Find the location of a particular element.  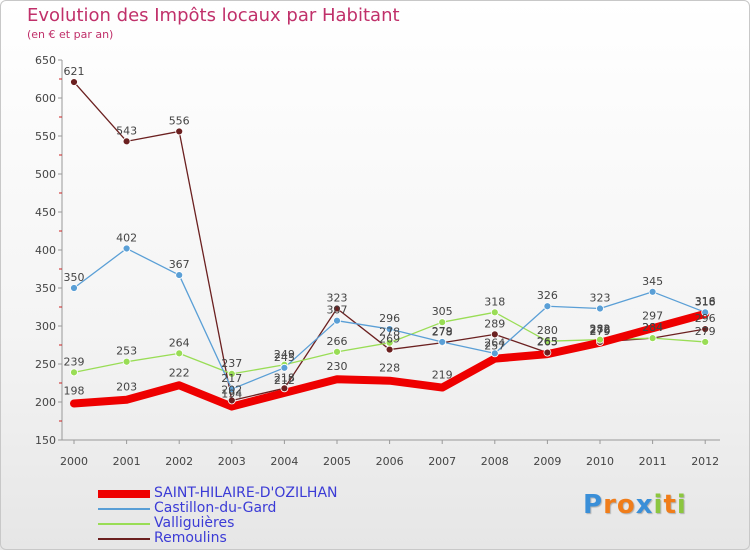

chart-title: Evolution des Impôts locaux par Habitant is located at coordinates (213, 15).